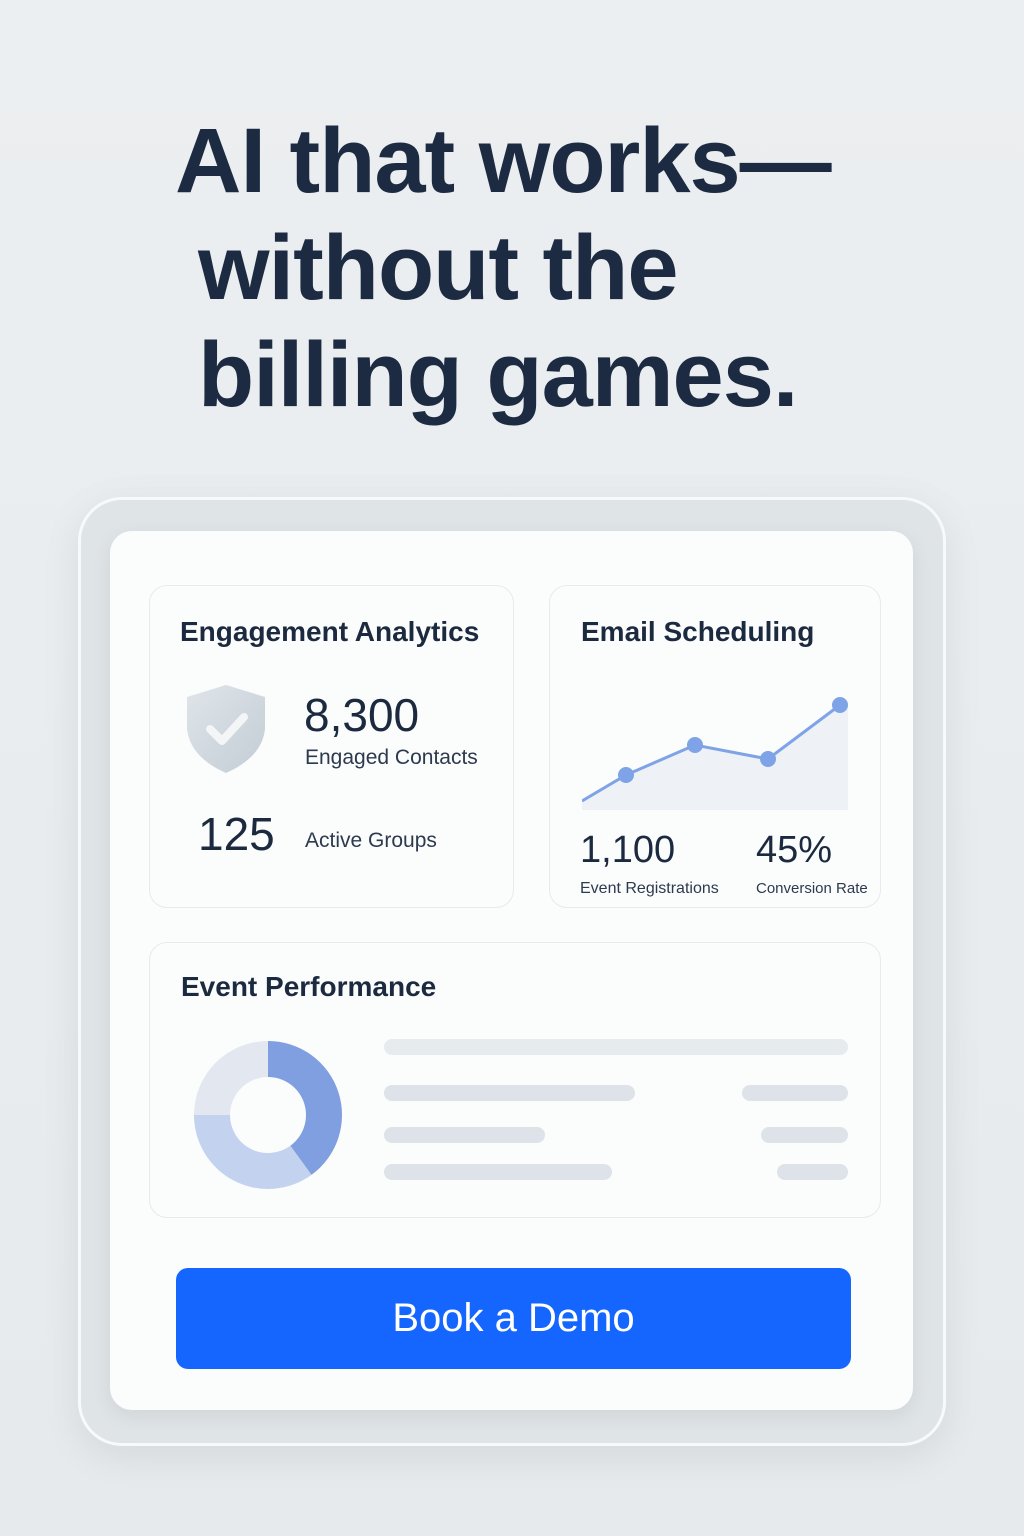 This screenshot has width=1024, height=1536. Describe the element at coordinates (794, 850) in the screenshot. I see `conversion-rate-value: 45%` at that location.